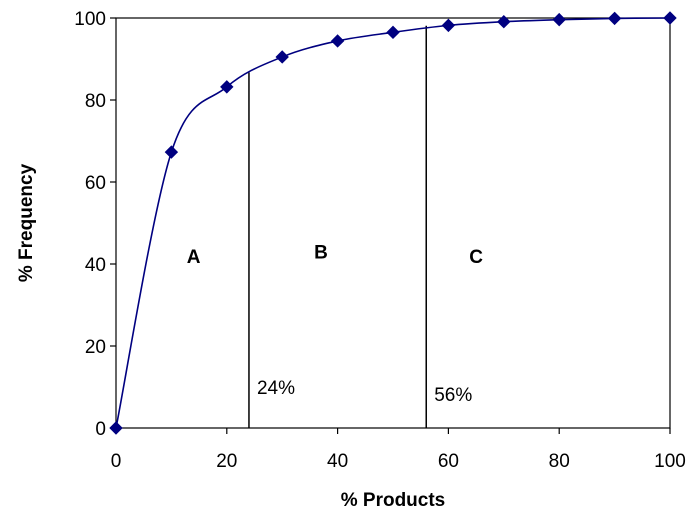 The width and height of the screenshot is (693, 518). I want to click on cutoff-label: 24%, so click(276, 388).